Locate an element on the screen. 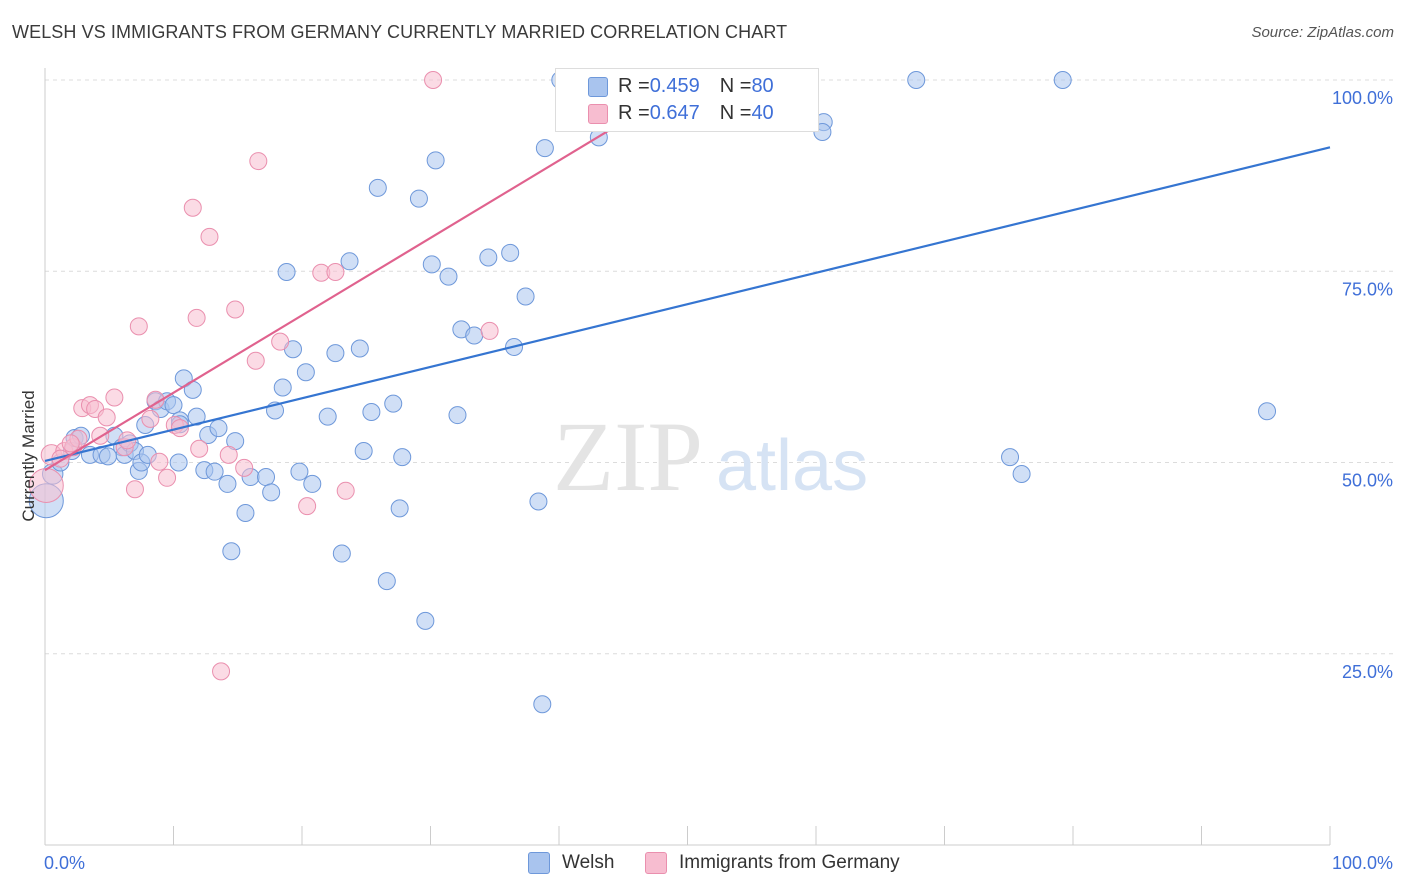 The width and height of the screenshot is (1406, 892). germany-stats: R = 0.647 N = 40 is located at coordinates (696, 113).